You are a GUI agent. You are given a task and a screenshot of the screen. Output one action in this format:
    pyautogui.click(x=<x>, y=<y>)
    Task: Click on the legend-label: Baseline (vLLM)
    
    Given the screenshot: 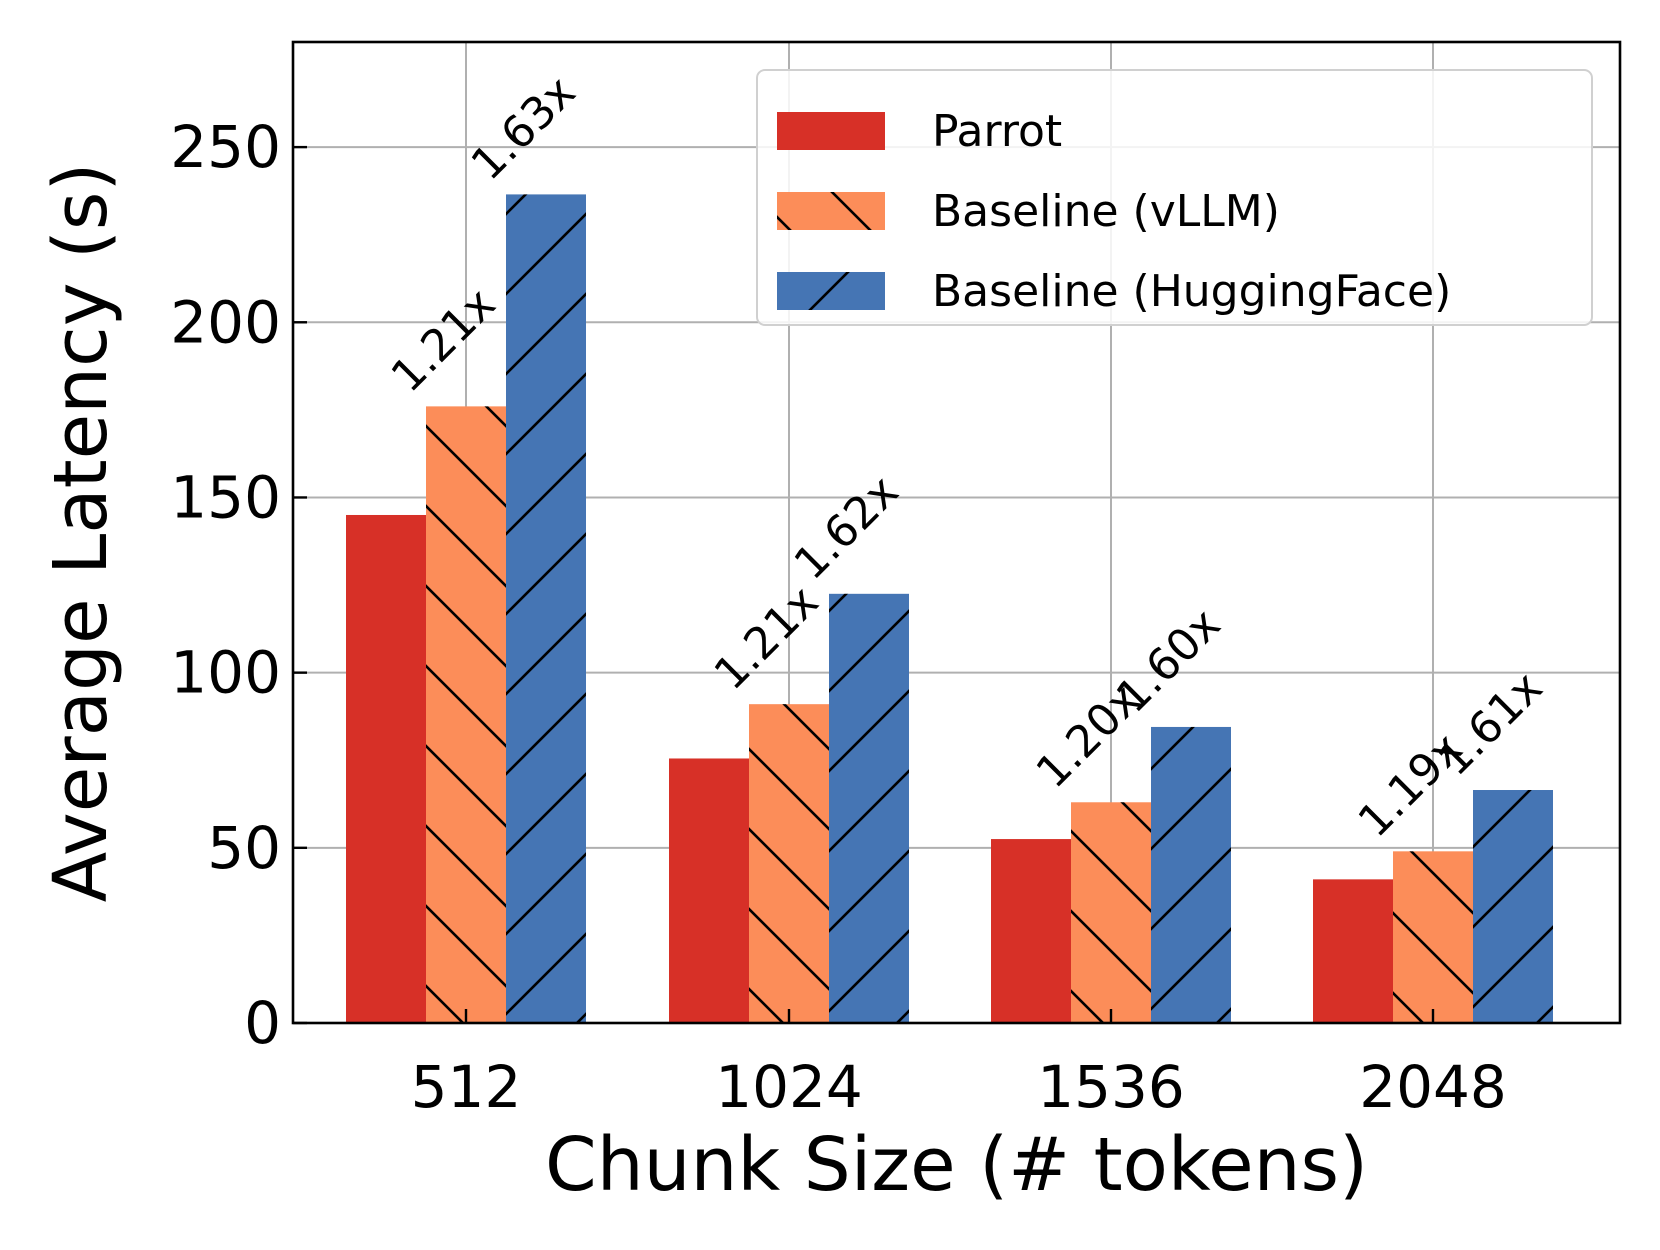 What is the action you would take?
    pyautogui.click(x=1106, y=211)
    